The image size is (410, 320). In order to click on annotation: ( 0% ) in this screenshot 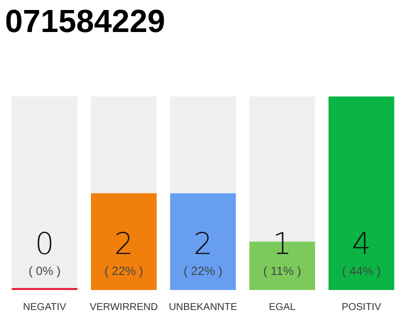, I will do `click(44, 271)`.